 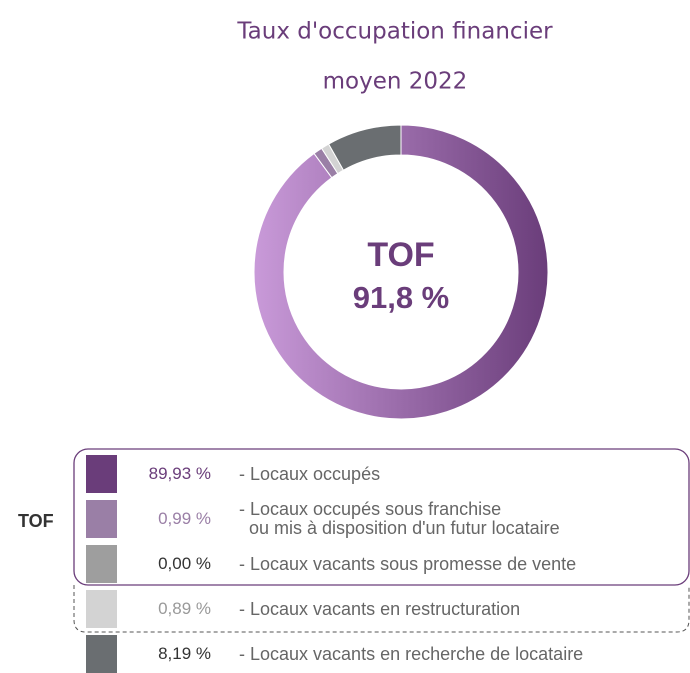 I want to click on group-bracket-dashed, so click(x=381, y=609).